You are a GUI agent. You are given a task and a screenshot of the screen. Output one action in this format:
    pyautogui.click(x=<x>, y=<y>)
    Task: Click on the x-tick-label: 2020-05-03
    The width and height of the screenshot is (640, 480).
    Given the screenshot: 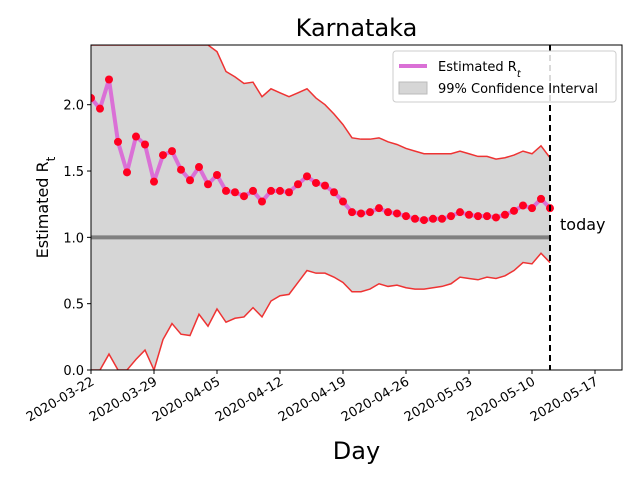 What is the action you would take?
    pyautogui.click(x=438, y=399)
    